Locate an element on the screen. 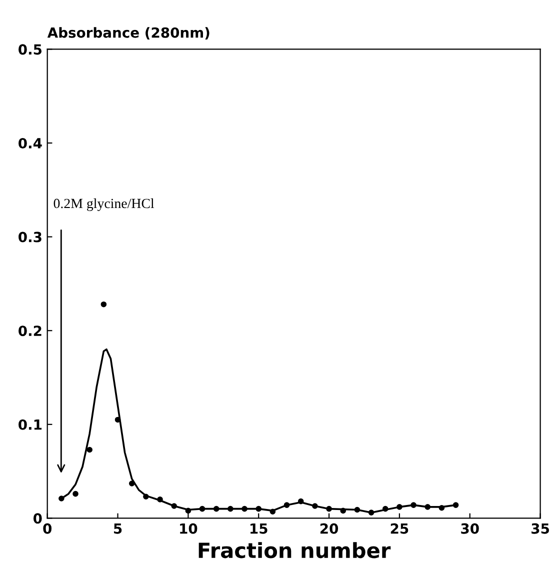 This screenshot has height=579, width=557. y-tick-label: 0.5 is located at coordinates (30, 49).